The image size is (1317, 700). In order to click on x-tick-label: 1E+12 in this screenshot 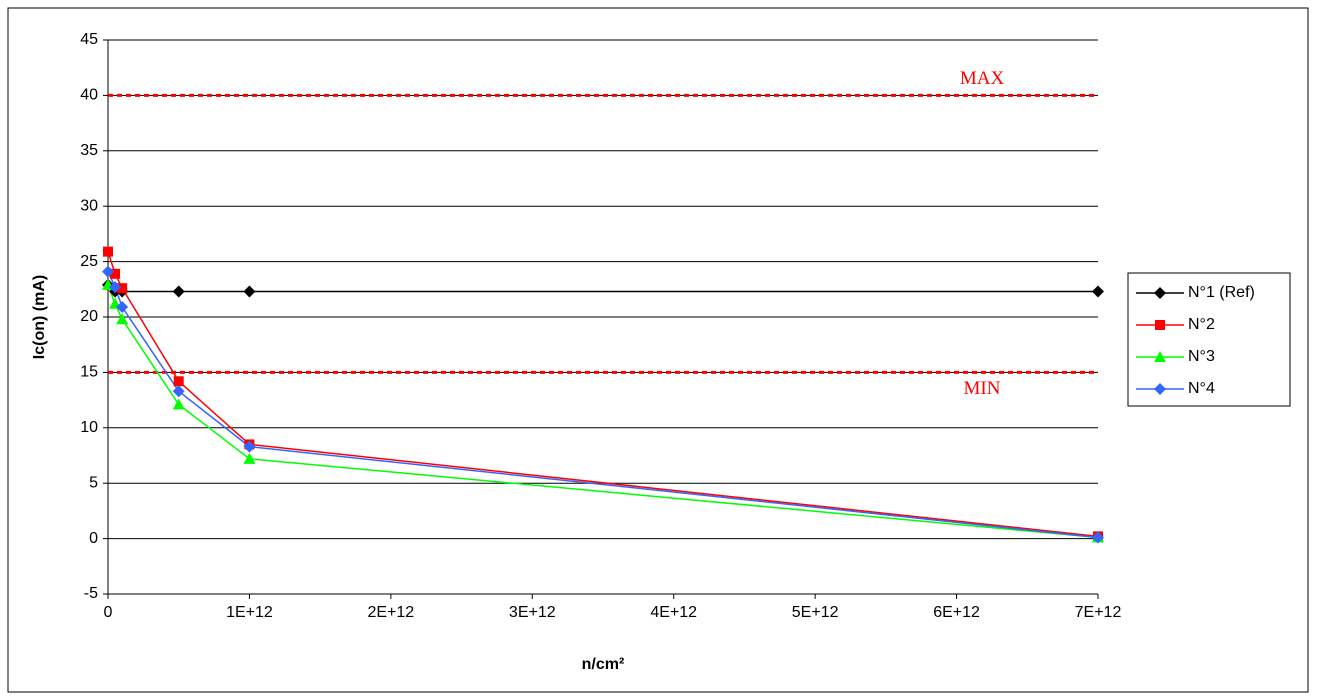, I will do `click(249, 612)`.